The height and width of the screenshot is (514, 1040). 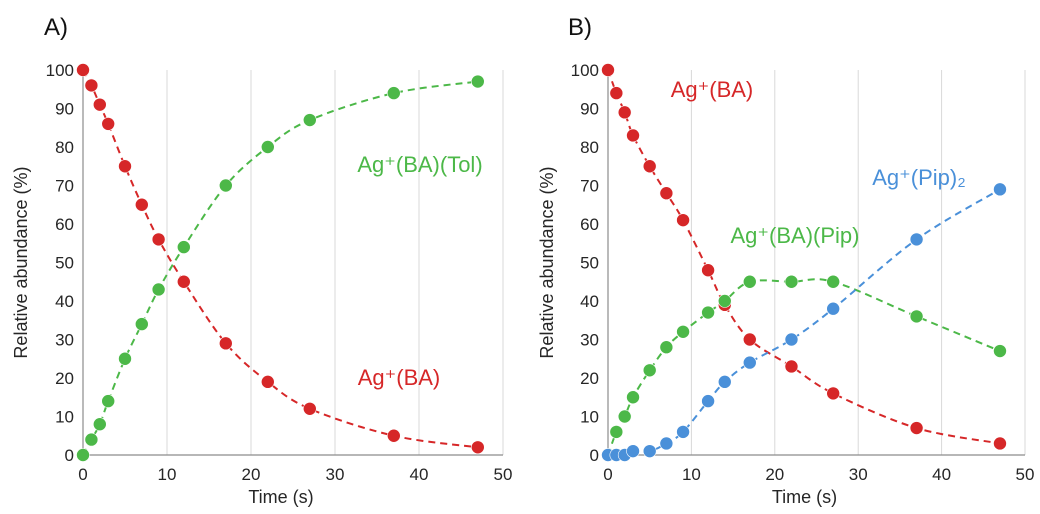 I want to click on y-tick-label: 70, so click(x=64, y=186).